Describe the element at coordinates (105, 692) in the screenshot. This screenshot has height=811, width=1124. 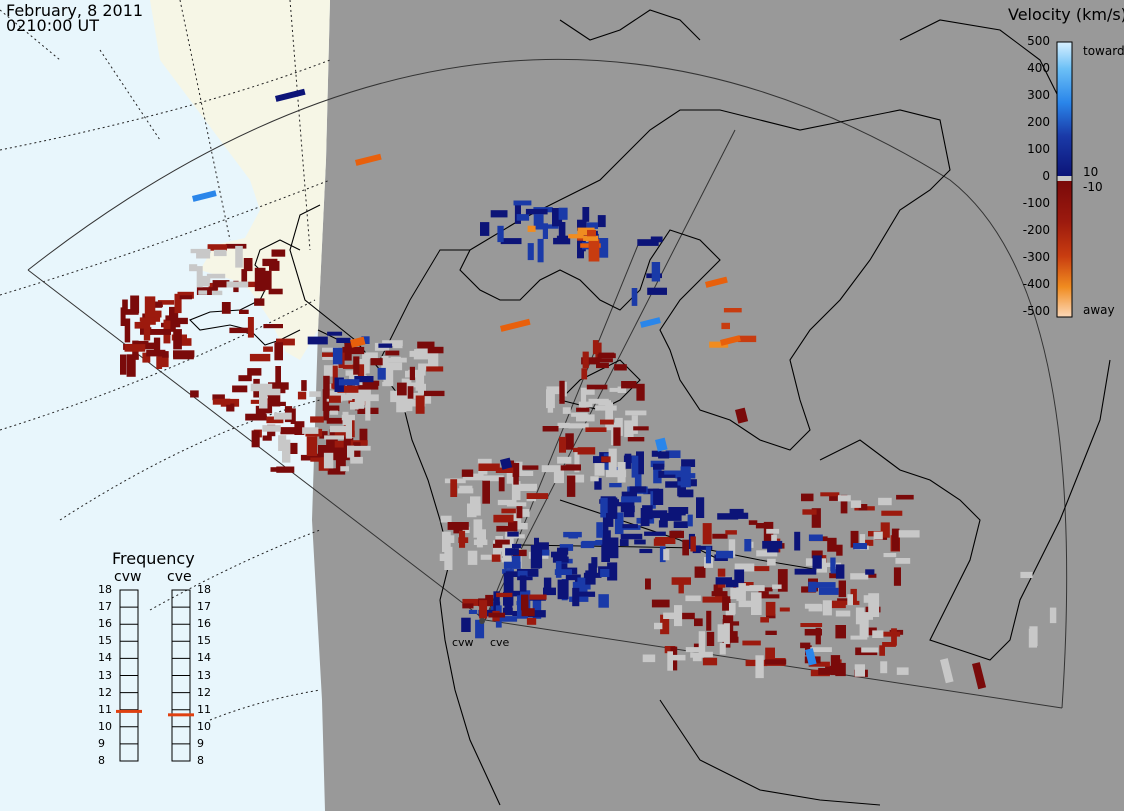
I see `frequency-scale-left: 12` at that location.